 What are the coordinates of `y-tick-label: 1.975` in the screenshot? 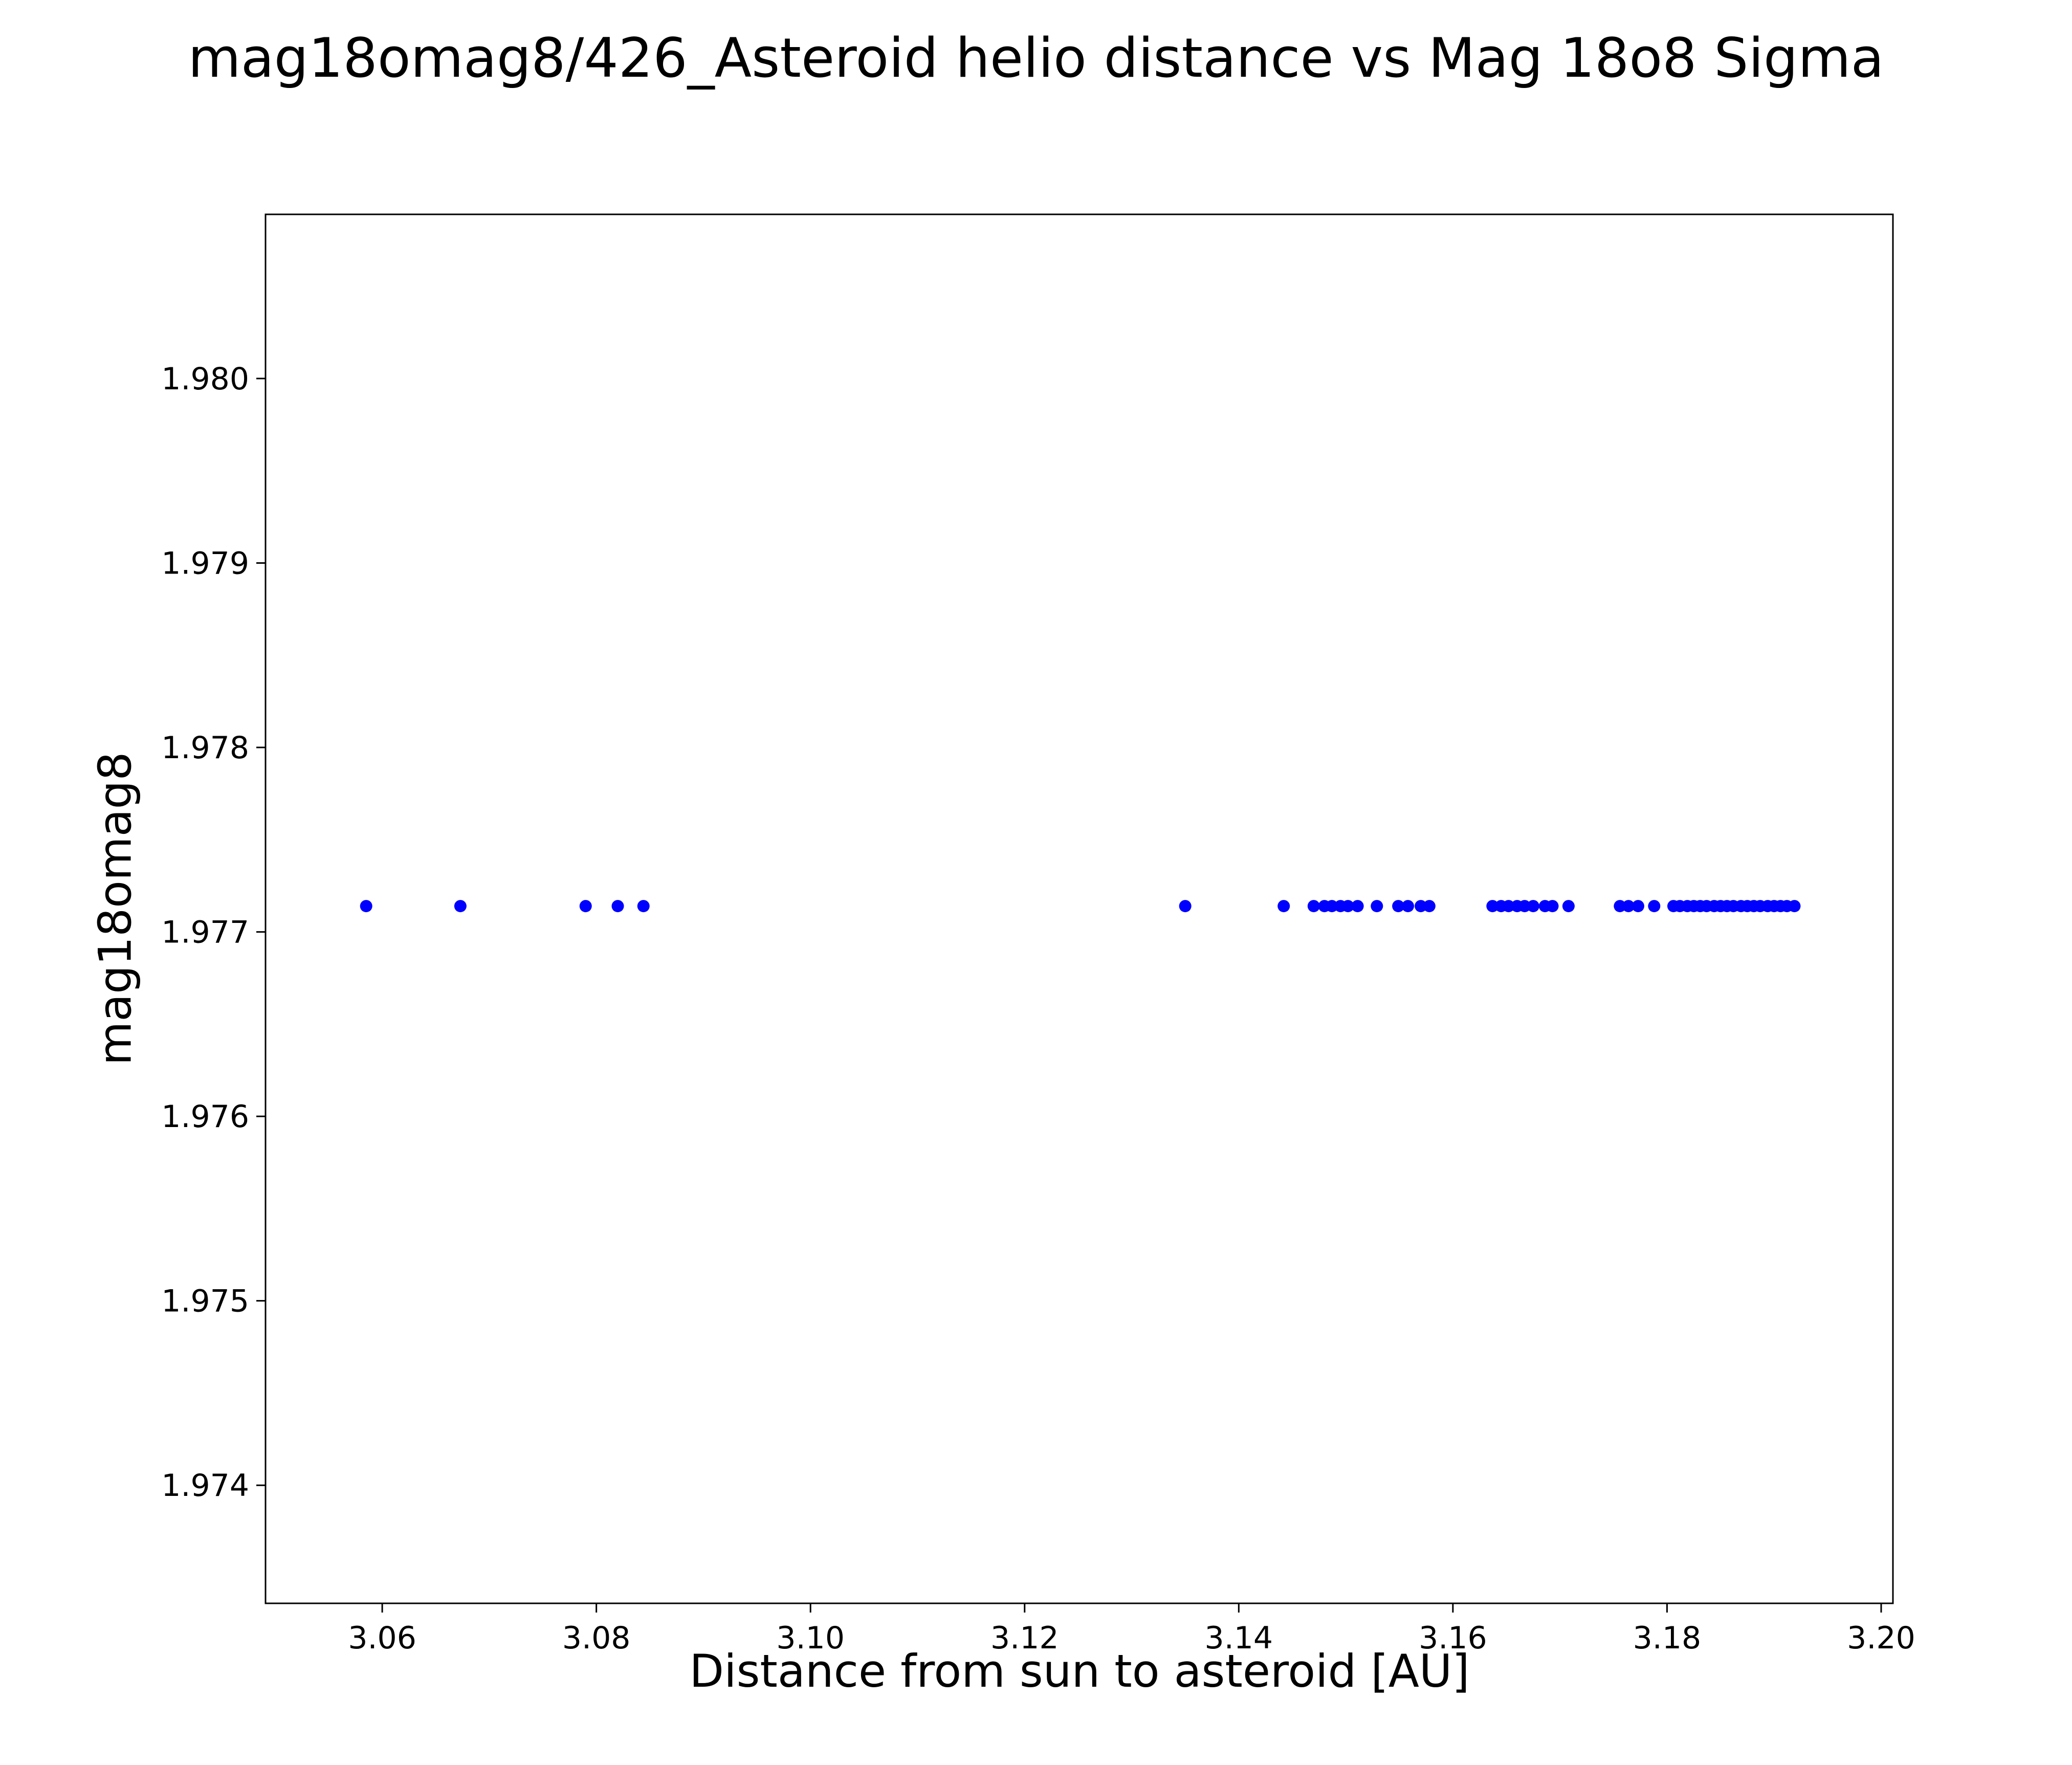 It's located at (205, 1302).